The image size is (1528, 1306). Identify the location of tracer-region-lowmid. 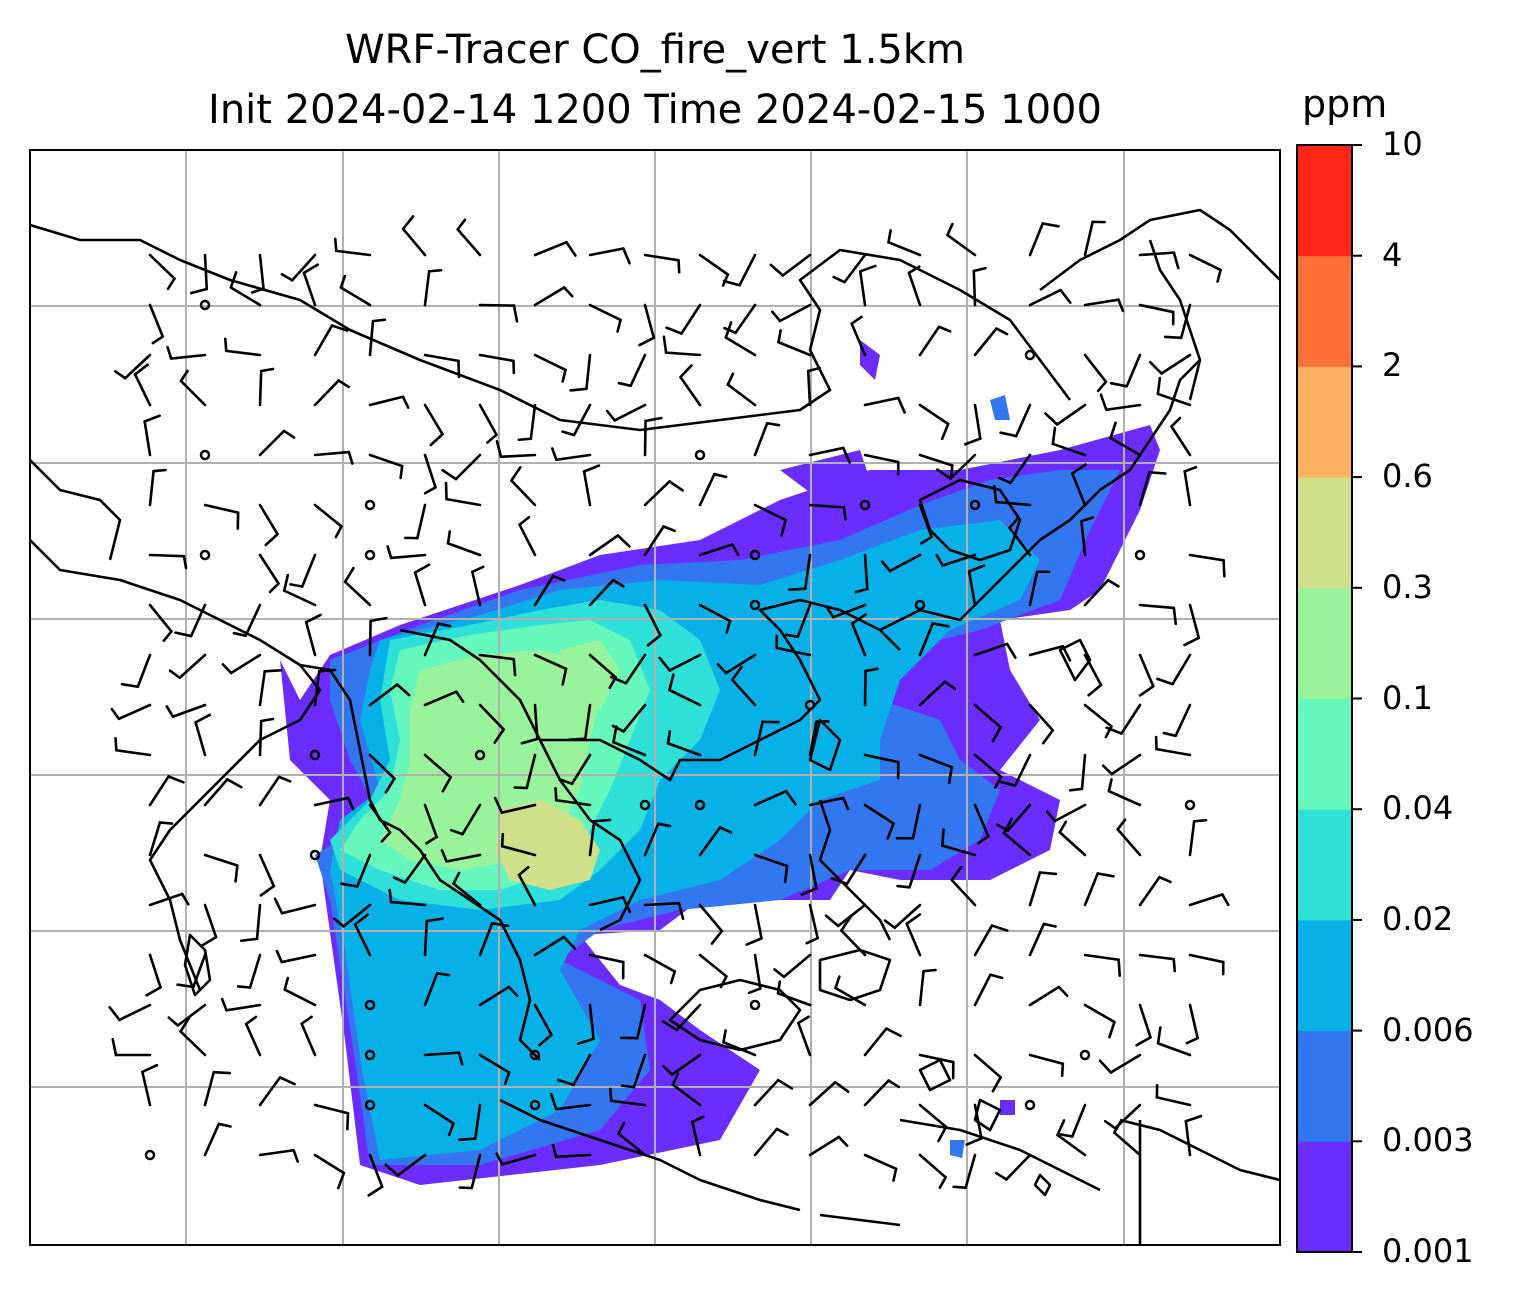
(1000, 407).